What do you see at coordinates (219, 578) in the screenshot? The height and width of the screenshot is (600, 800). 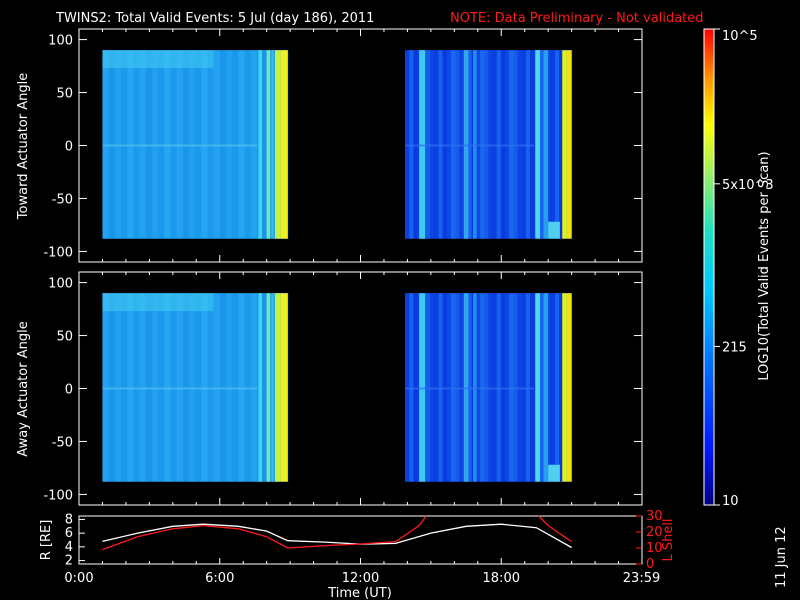 I see `x-tick-label: 6:00` at bounding box center [219, 578].